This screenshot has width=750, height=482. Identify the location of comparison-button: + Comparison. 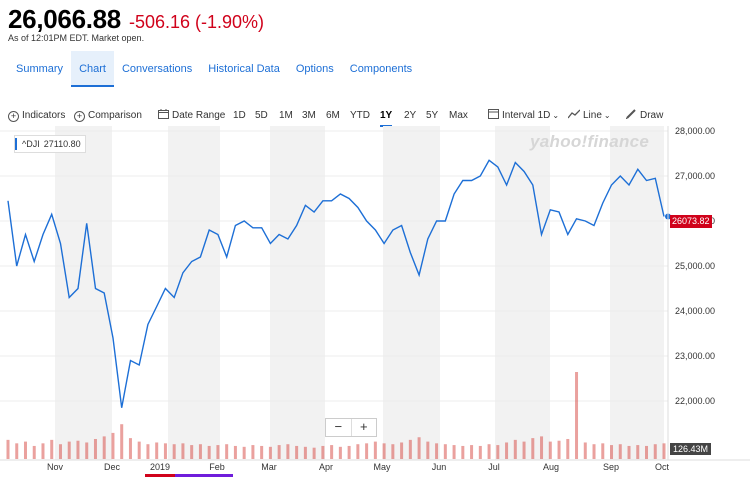
(108, 116).